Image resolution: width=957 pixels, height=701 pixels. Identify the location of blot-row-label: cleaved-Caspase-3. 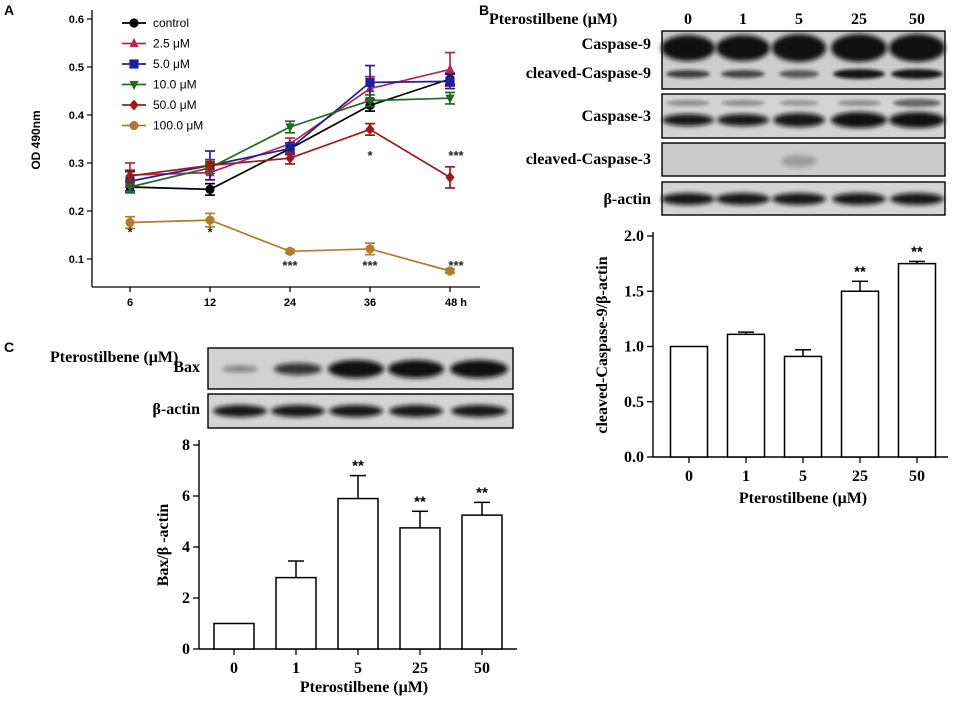
(588, 159).